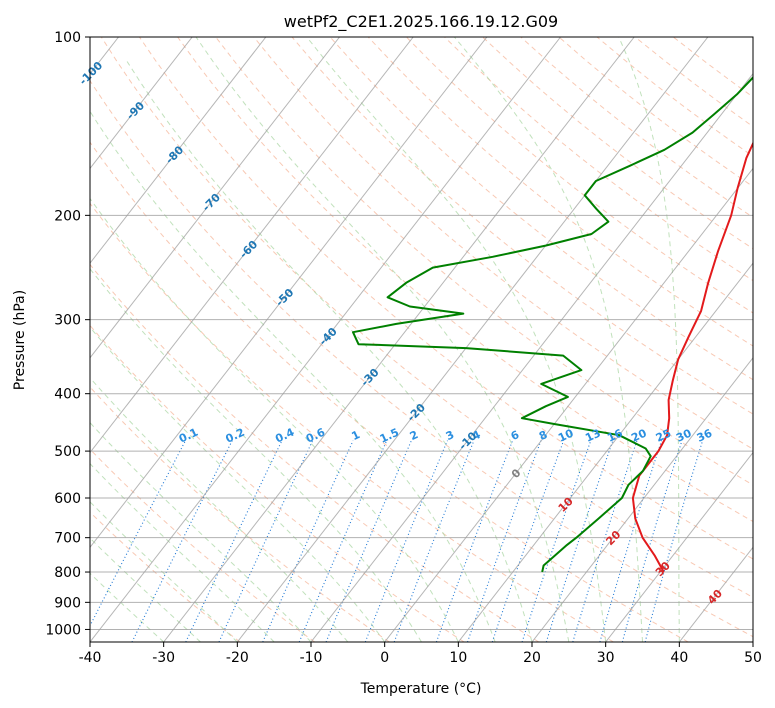 The width and height of the screenshot is (775, 708). I want to click on x-tick-label: -40, so click(90, 658).